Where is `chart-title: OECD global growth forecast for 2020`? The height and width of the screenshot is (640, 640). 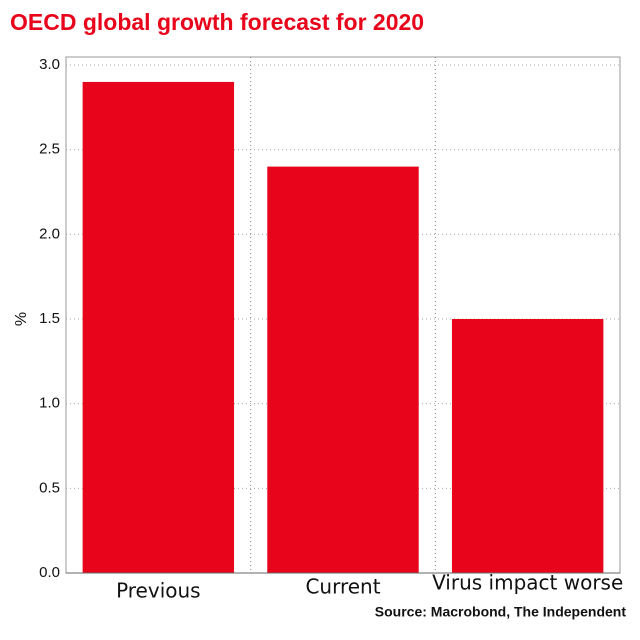 chart-title: OECD global growth forecast for 2020 is located at coordinates (217, 22).